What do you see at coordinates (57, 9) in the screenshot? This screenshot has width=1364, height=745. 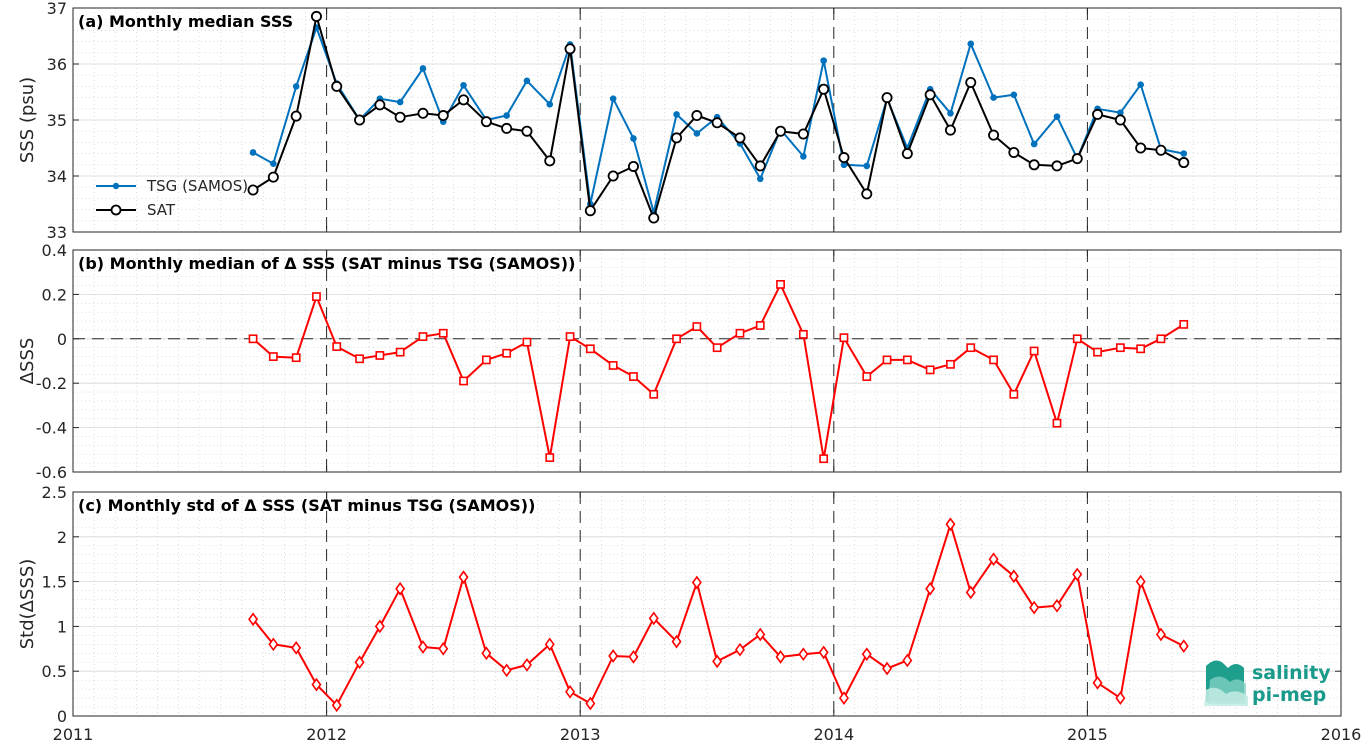 I see `y-tick-label: 37` at bounding box center [57, 9].